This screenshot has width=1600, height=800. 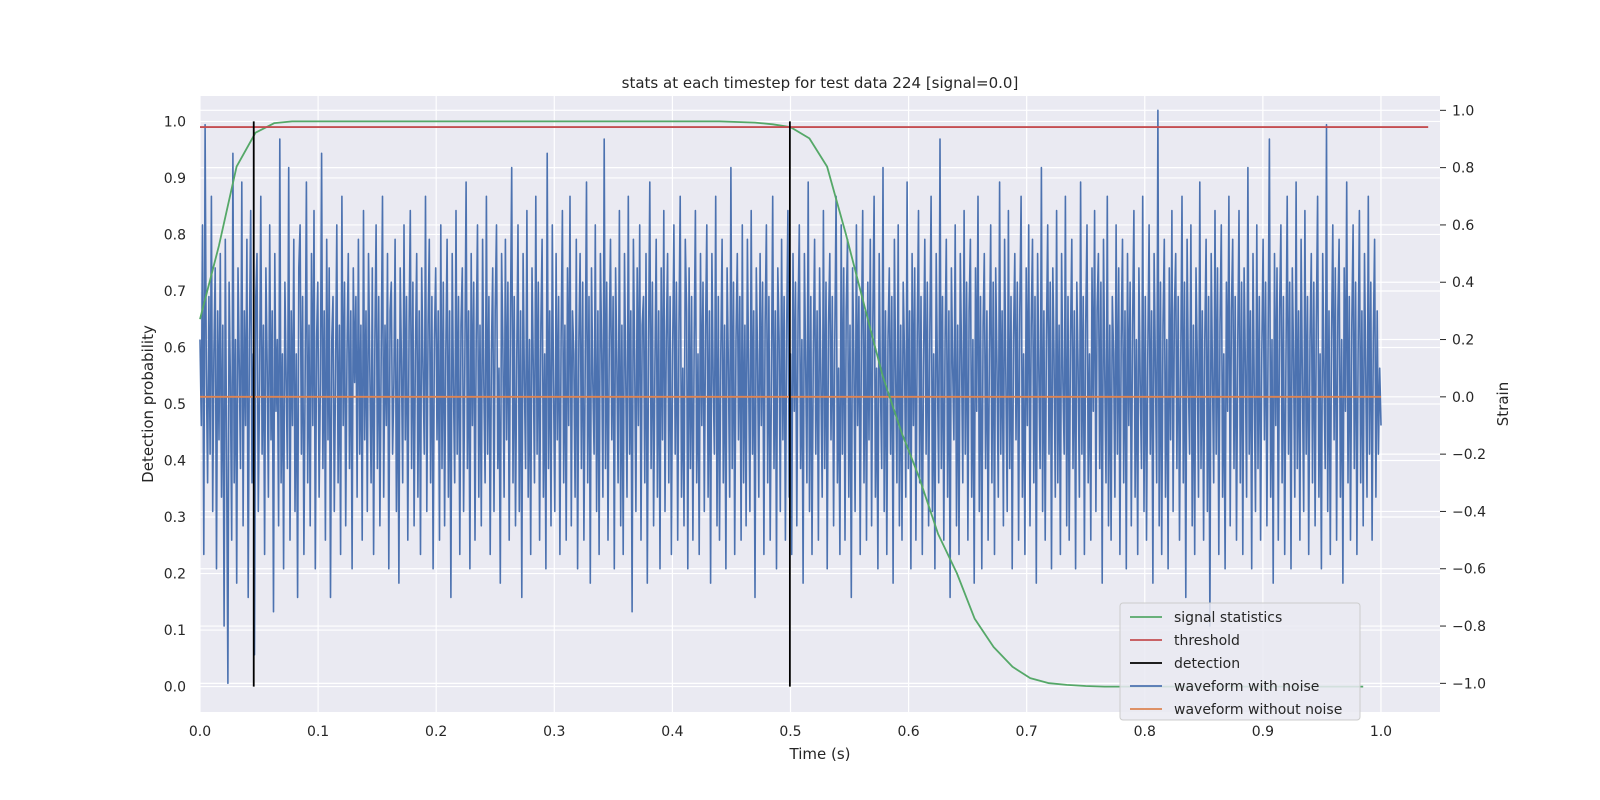 I want to click on x-tick-label: 0.9, so click(x=1263, y=732).